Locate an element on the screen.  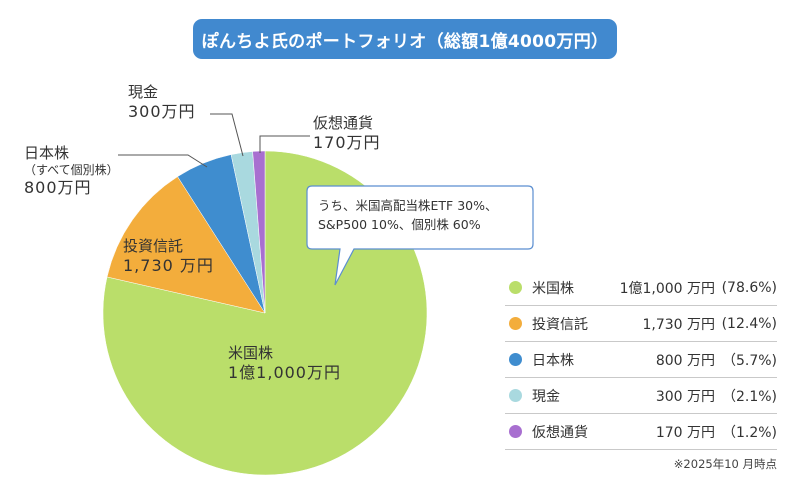
callout-text: うち、米国高配当株ETF 30%、 S&P500 10%、個別株 60% is located at coordinates (418, 215).